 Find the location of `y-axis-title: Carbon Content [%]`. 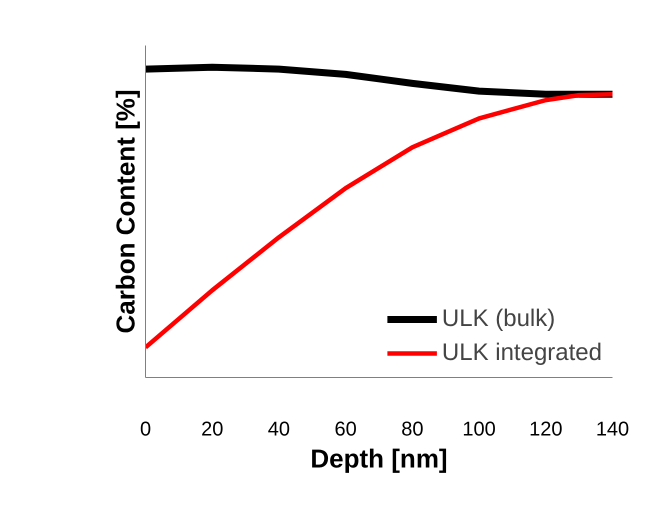

y-axis-title: Carbon Content [%] is located at coordinates (125, 211).